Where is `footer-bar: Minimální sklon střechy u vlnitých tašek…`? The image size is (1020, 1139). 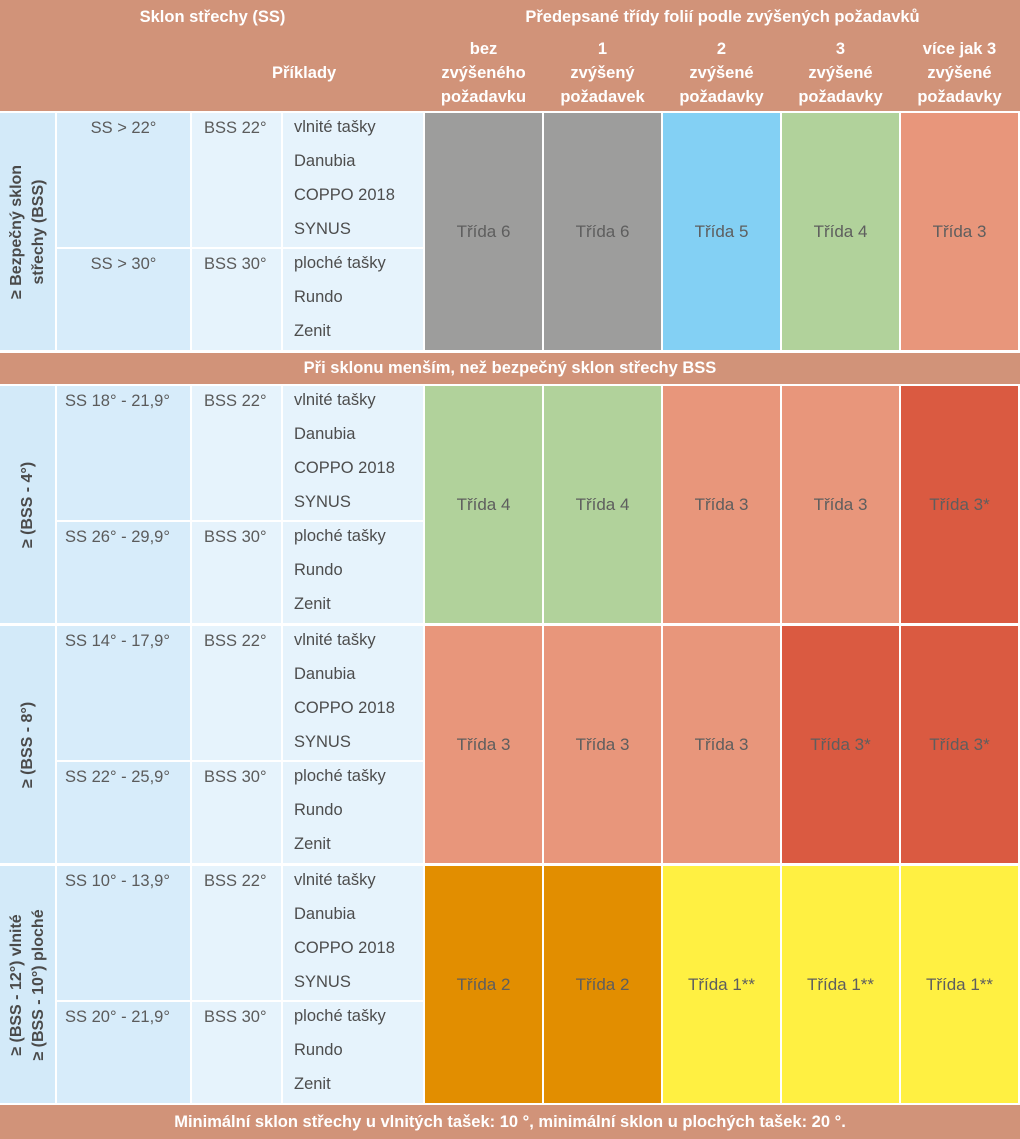
footer-bar: Minimální sklon střechy u vlnitých tašek… is located at coordinates (510, 1122).